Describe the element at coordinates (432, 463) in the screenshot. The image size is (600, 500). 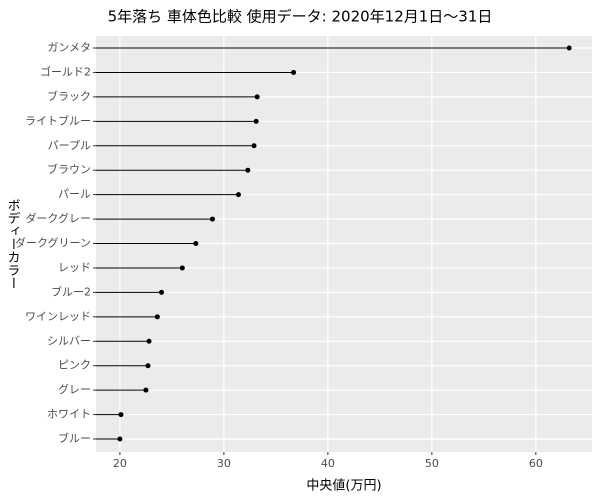
I see `x-tick-label: 50` at that location.